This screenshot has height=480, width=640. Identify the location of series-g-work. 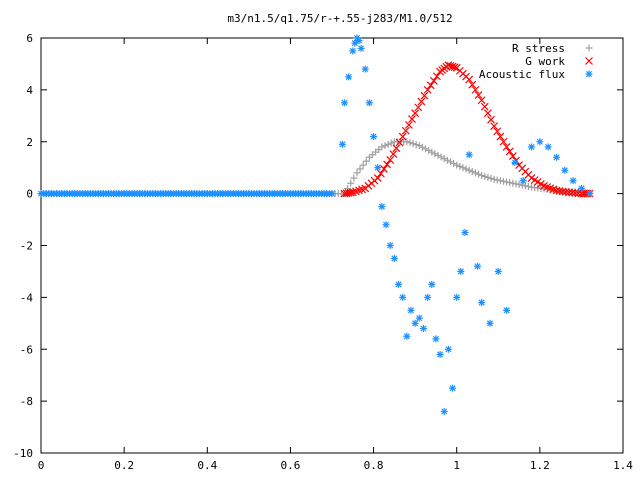
(467, 129).